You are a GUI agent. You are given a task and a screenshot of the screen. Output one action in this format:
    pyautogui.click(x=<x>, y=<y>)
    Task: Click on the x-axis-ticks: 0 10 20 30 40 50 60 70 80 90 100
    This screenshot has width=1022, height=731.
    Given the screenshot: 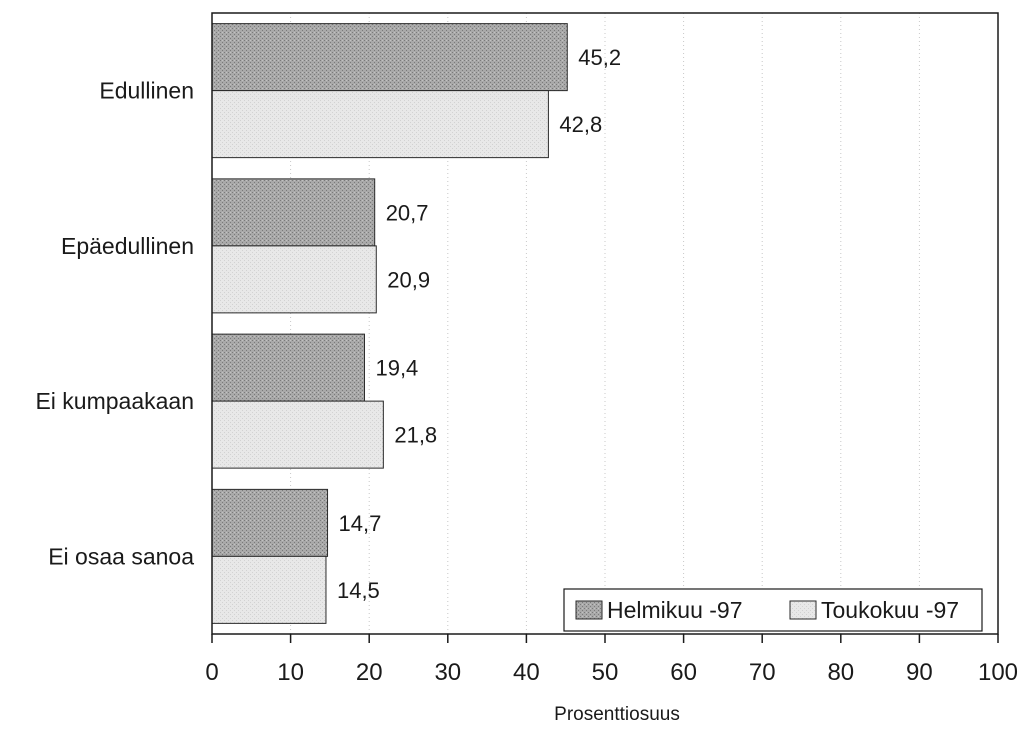 What is the action you would take?
    pyautogui.click(x=611, y=660)
    